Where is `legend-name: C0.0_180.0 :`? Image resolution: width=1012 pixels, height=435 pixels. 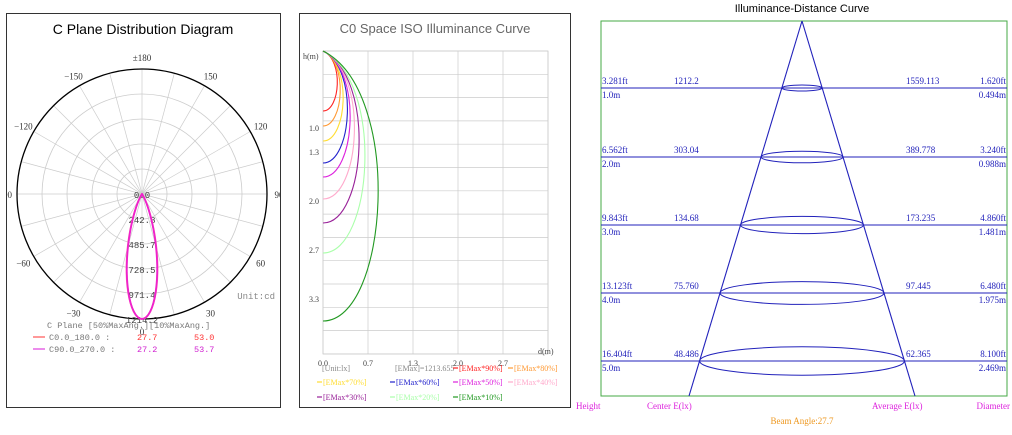
legend-name: C0.0_180.0 : is located at coordinates (79, 338).